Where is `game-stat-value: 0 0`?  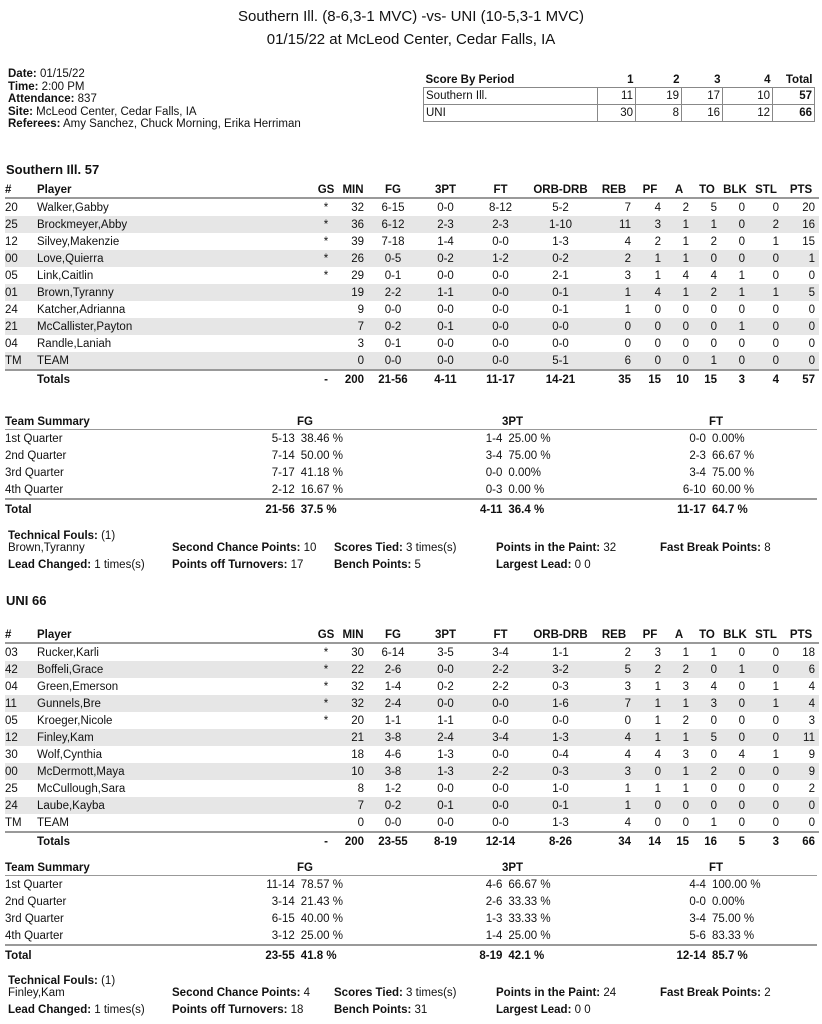
game-stat-value: 0 0 is located at coordinates (582, 1010).